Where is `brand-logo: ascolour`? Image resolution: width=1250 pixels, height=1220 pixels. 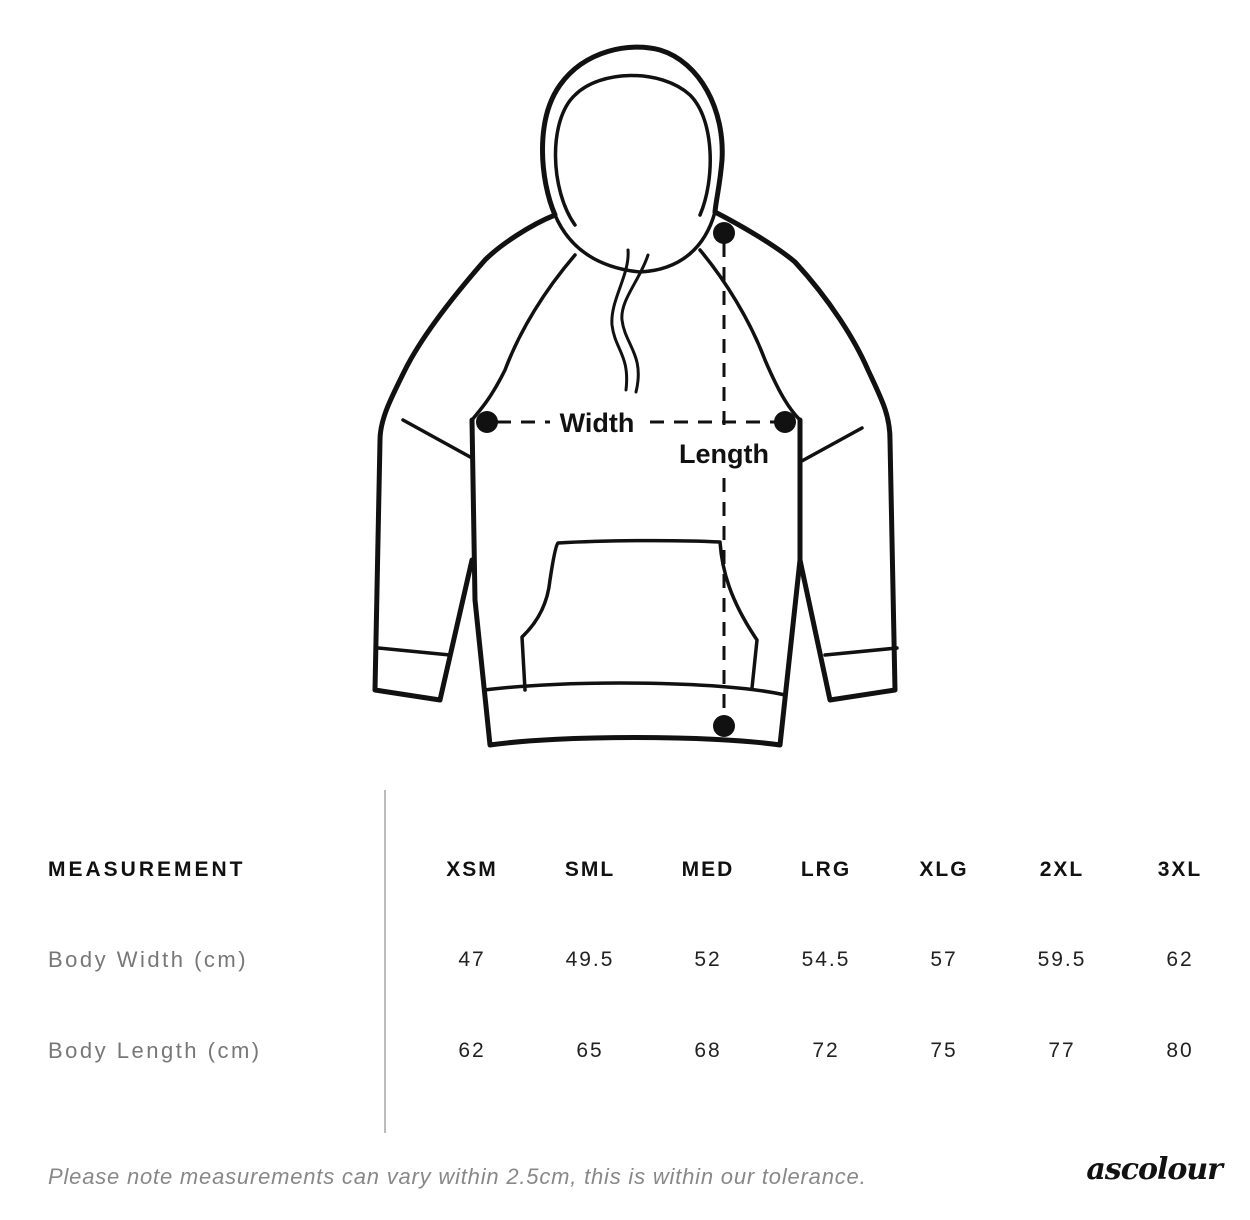 brand-logo: ascolour is located at coordinates (1154, 1169).